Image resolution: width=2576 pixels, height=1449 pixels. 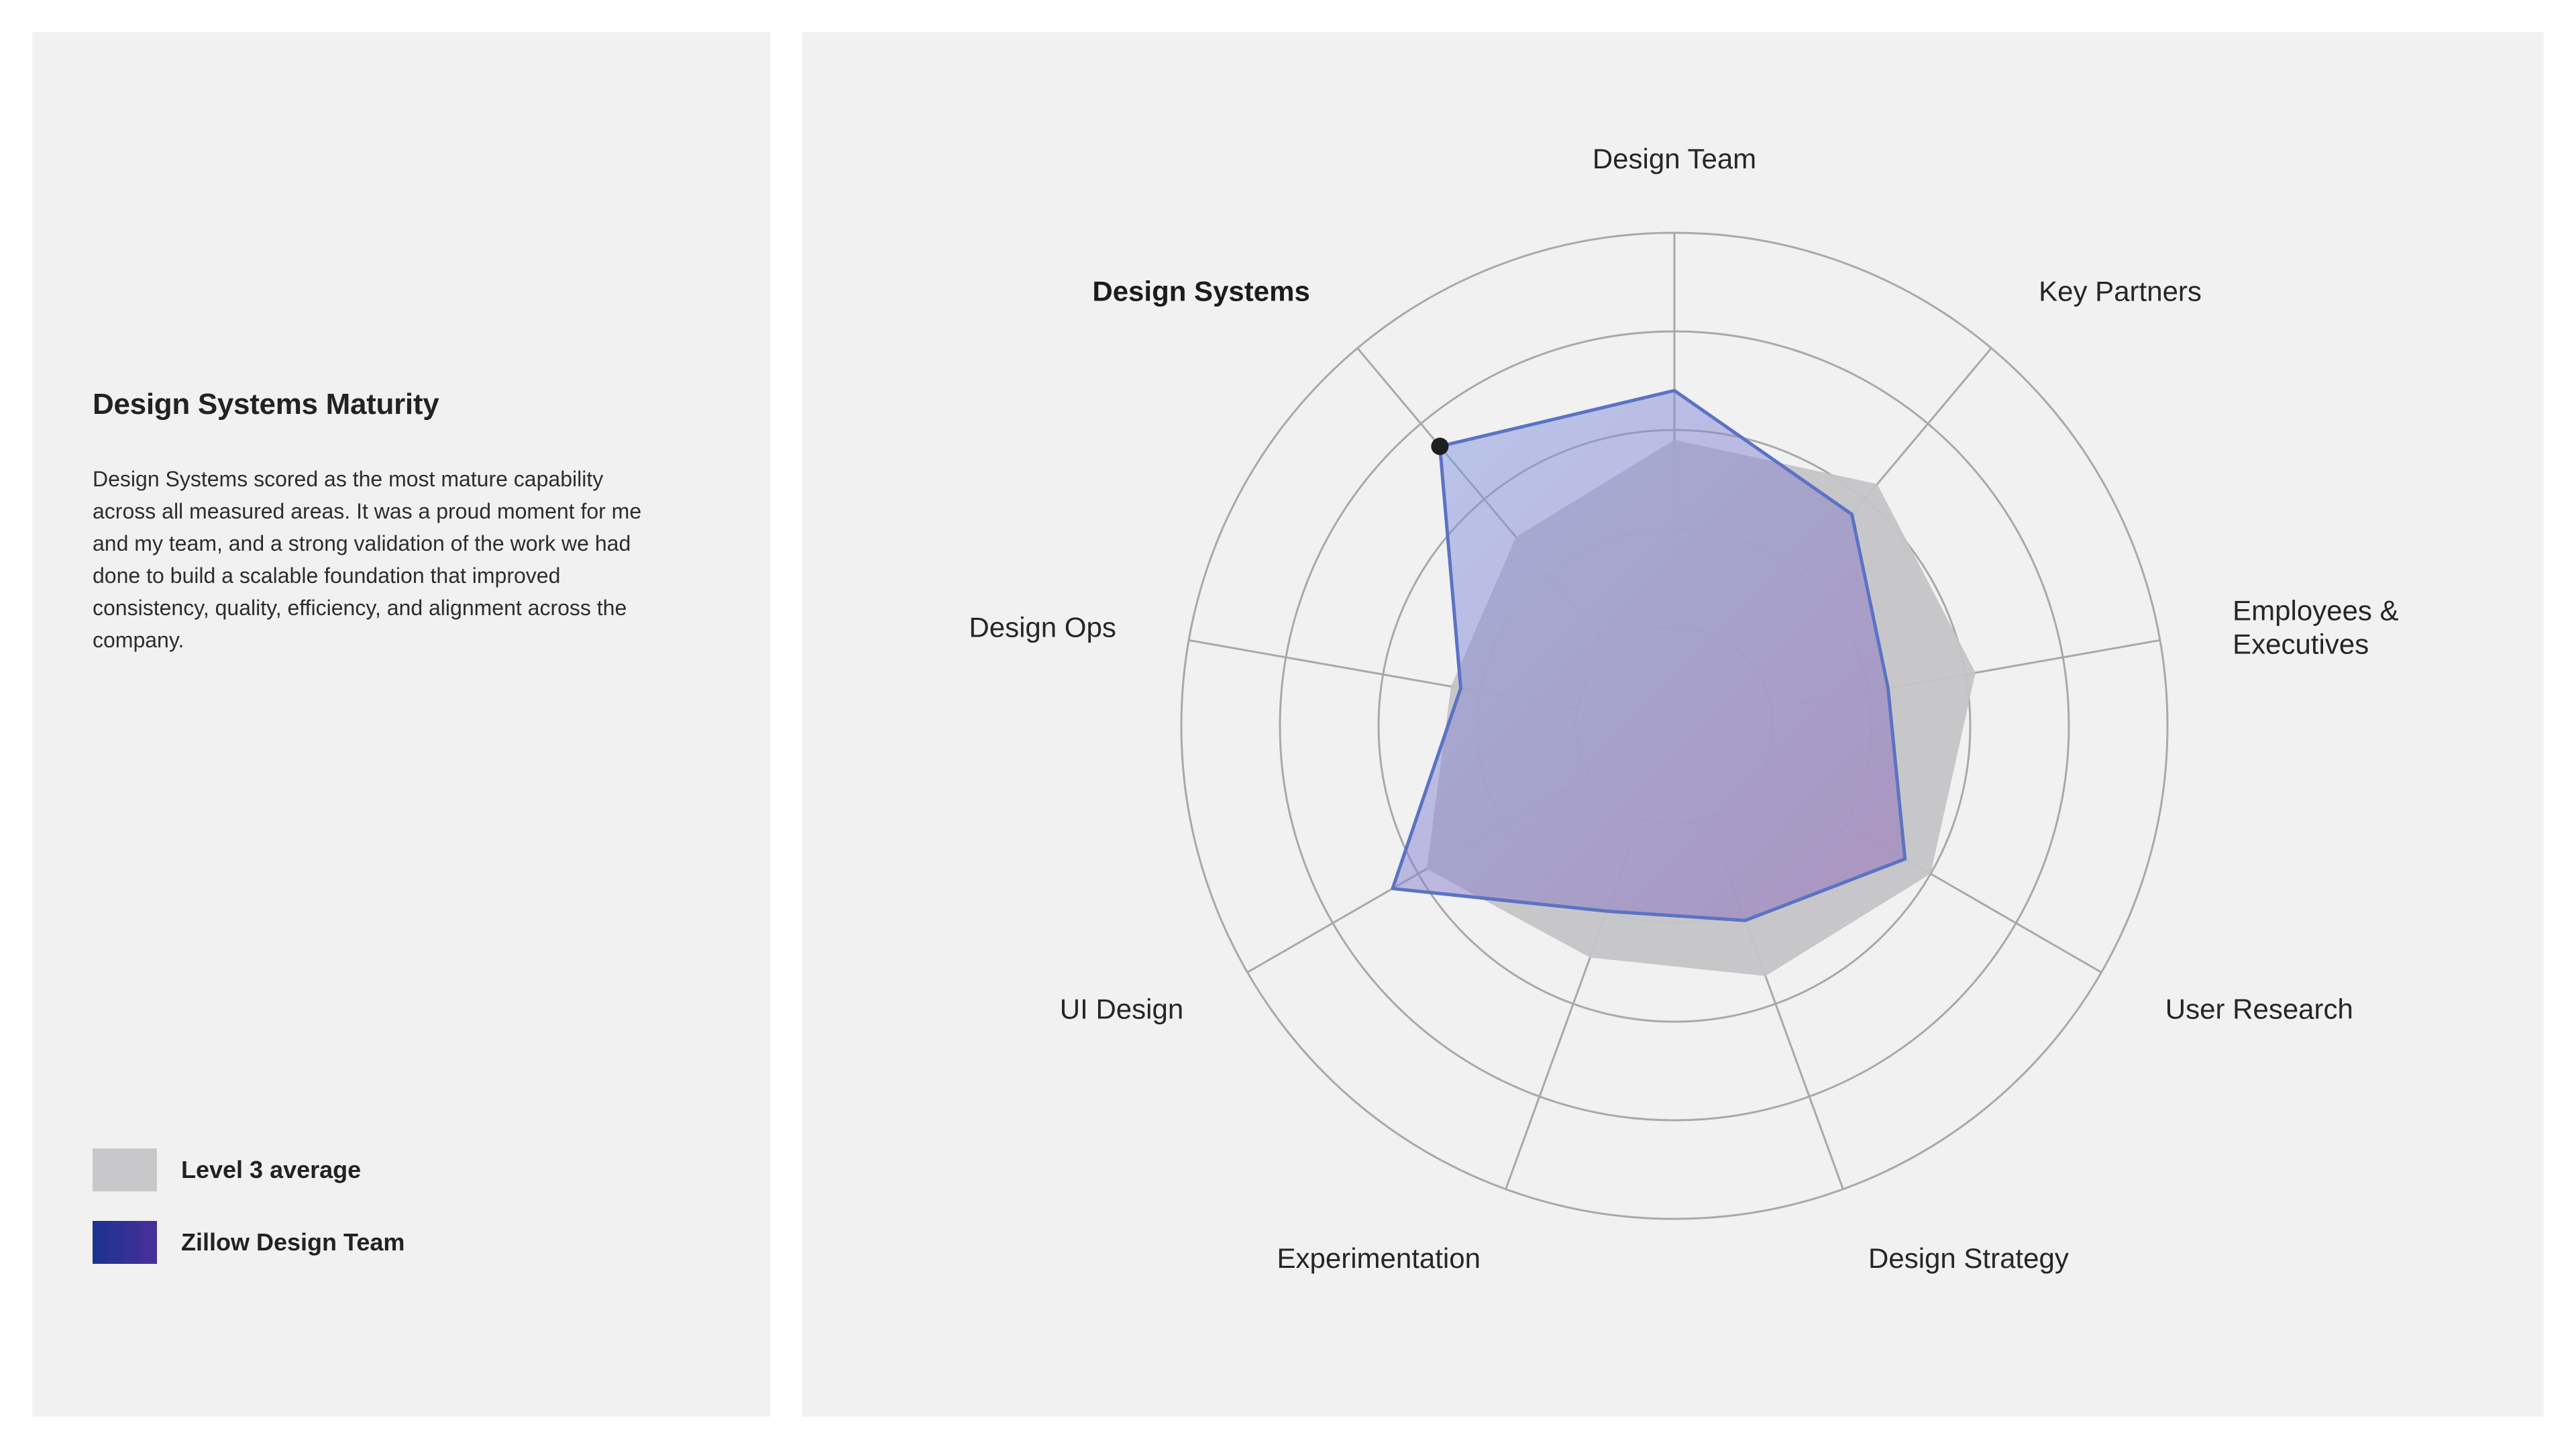 I want to click on axis-label-line: Design Strategy, so click(x=1968, y=1258).